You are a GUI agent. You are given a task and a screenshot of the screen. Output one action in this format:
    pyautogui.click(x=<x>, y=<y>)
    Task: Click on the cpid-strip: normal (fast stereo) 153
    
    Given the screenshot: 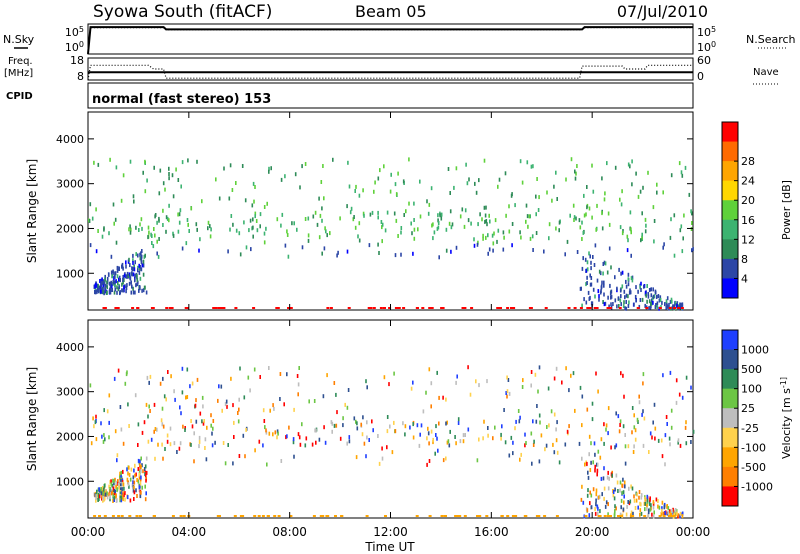 What is the action you would take?
    pyautogui.click(x=390, y=95)
    